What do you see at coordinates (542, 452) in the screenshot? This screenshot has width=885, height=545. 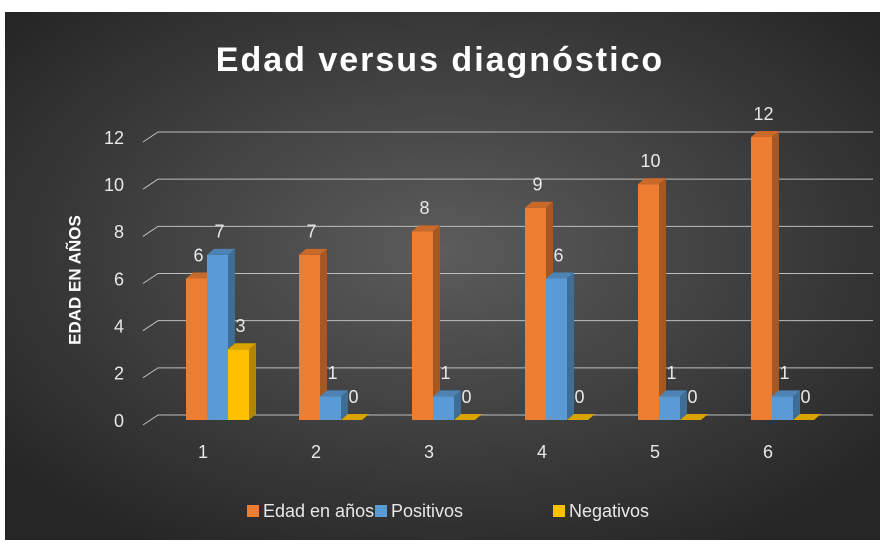 I see `x-tick-label: 4` at bounding box center [542, 452].